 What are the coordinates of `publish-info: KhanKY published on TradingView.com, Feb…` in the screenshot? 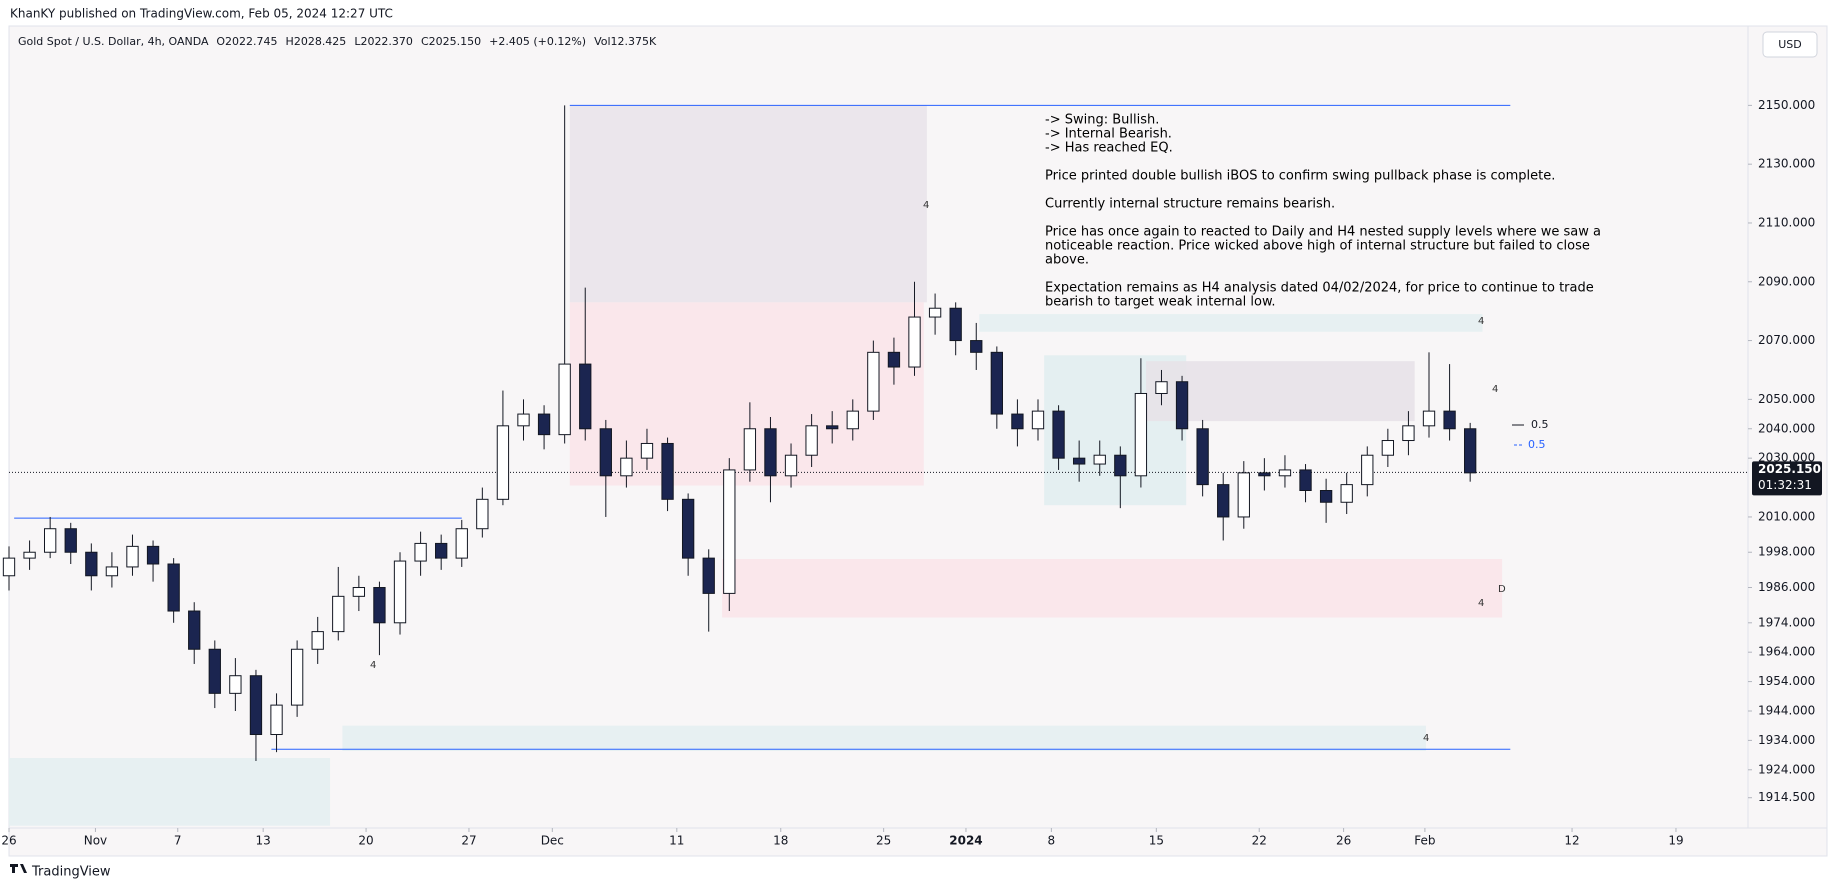 It's located at (201, 14).